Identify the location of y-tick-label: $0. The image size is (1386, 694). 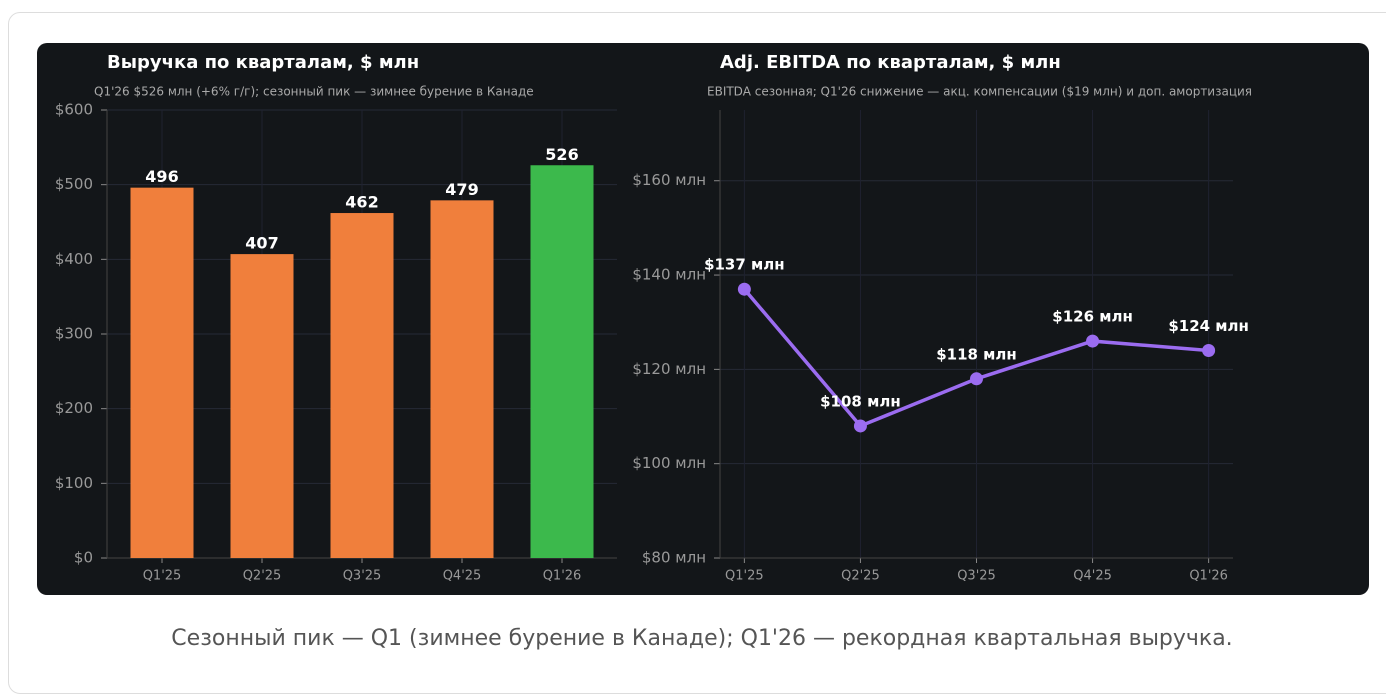
(83, 558).